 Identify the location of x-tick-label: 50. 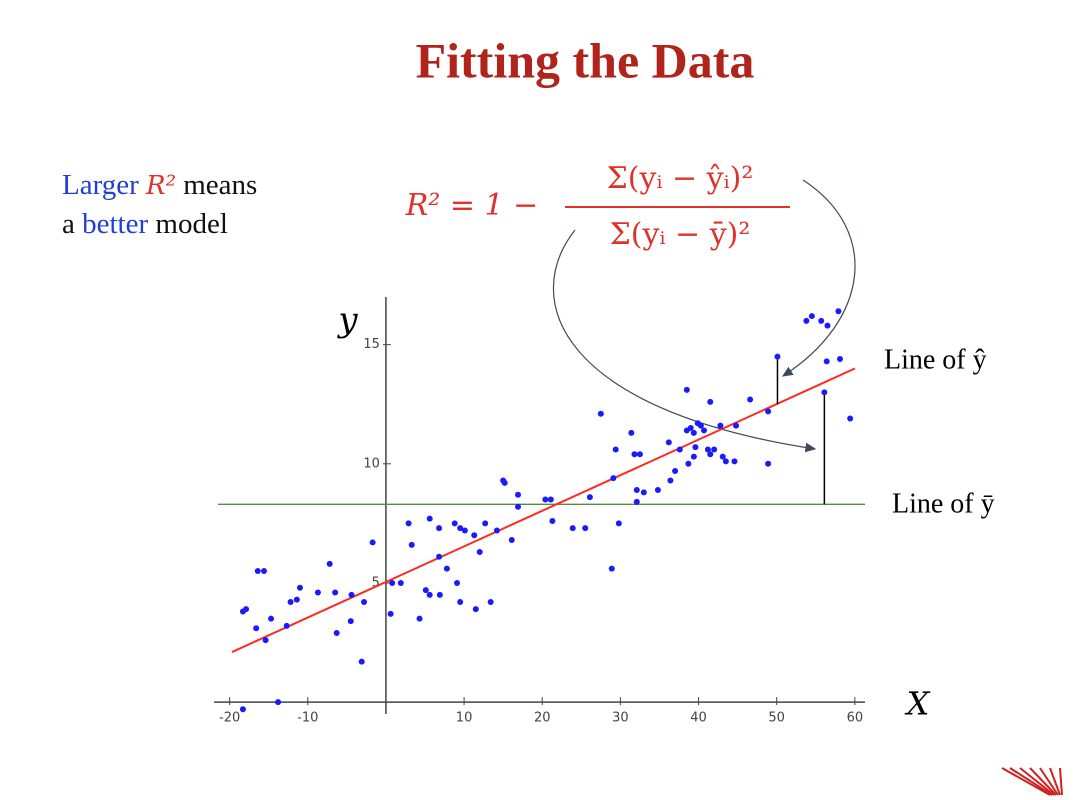
(776, 718).